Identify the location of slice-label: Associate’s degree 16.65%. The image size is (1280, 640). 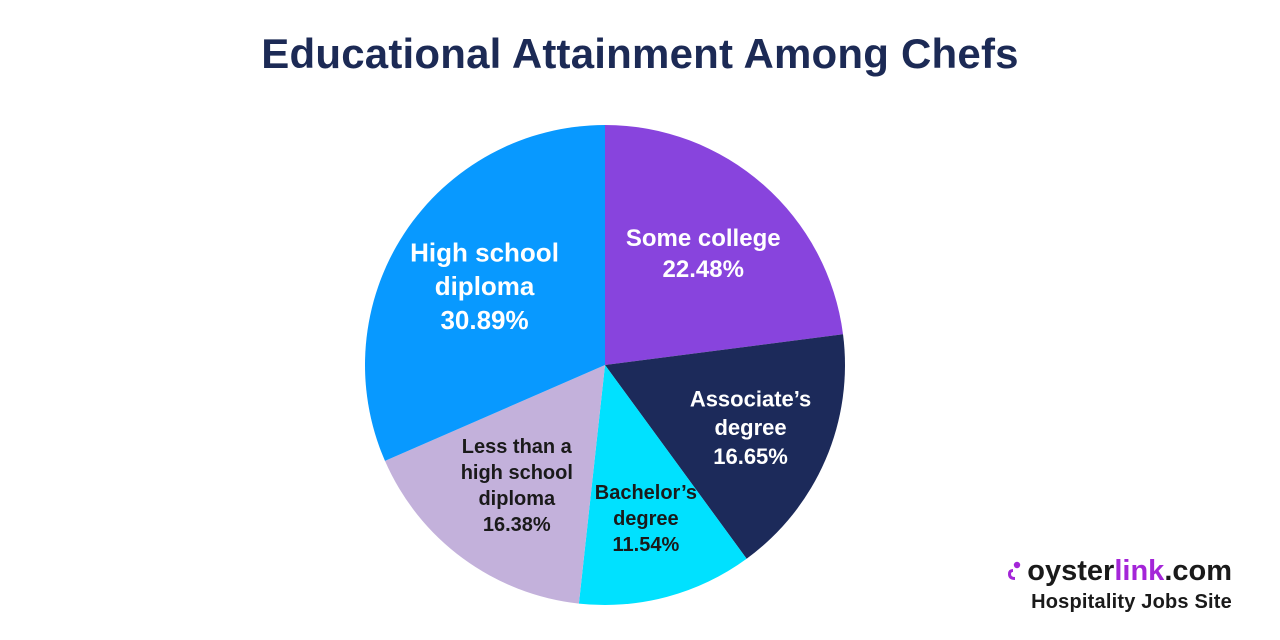
(750, 428).